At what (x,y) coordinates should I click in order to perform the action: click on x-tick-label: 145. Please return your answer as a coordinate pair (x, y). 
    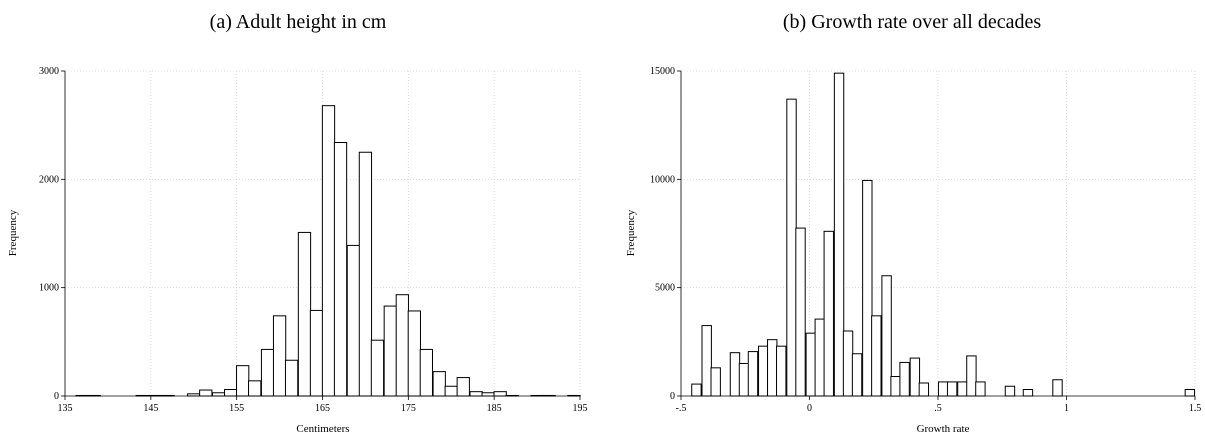
    Looking at the image, I should click on (150, 408).